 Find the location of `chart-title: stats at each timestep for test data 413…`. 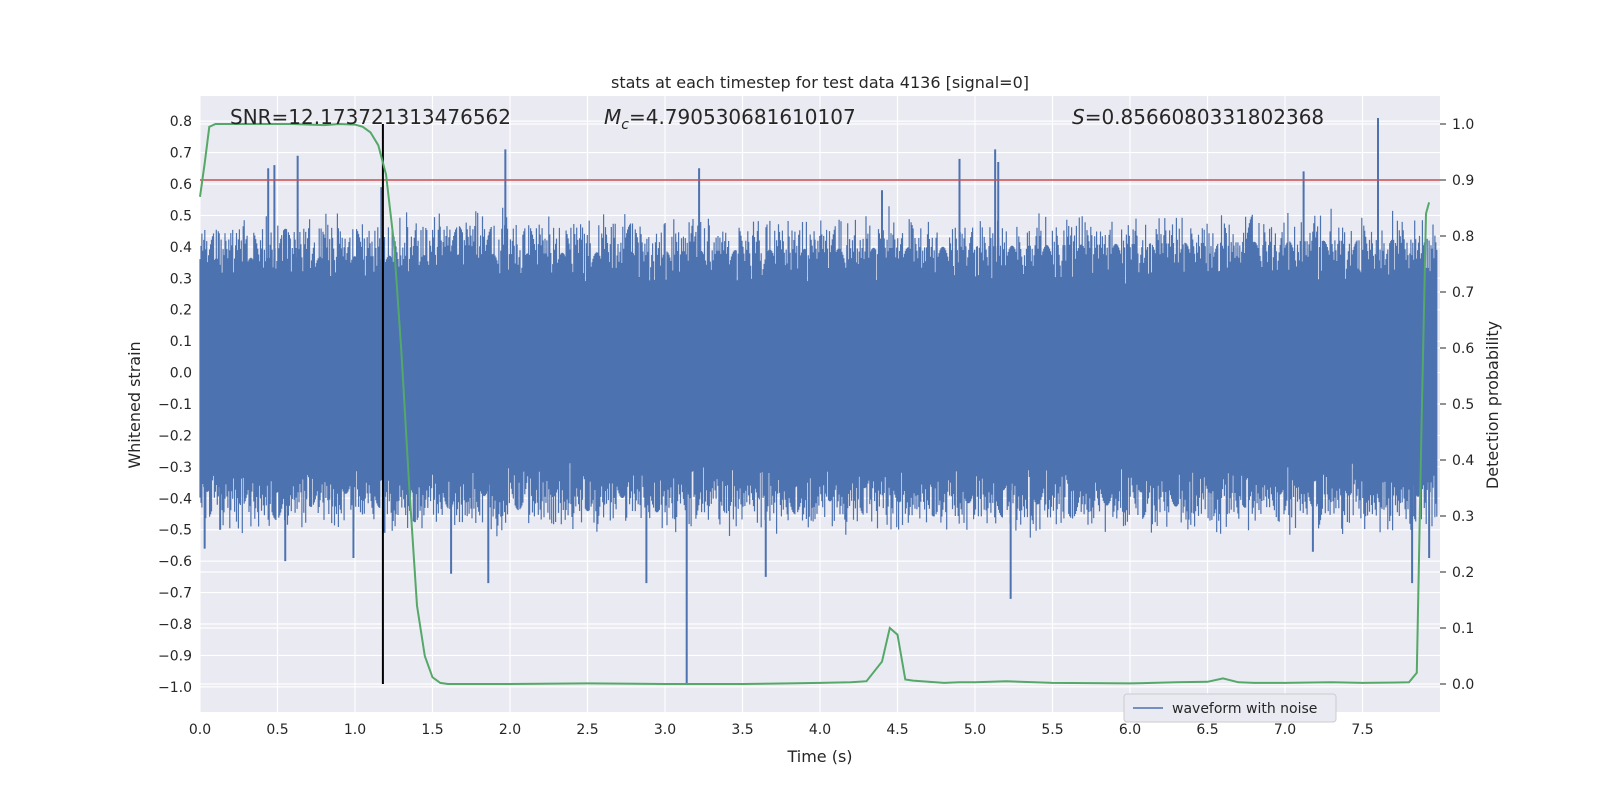

chart-title: stats at each timestep for test data 413… is located at coordinates (820, 82).